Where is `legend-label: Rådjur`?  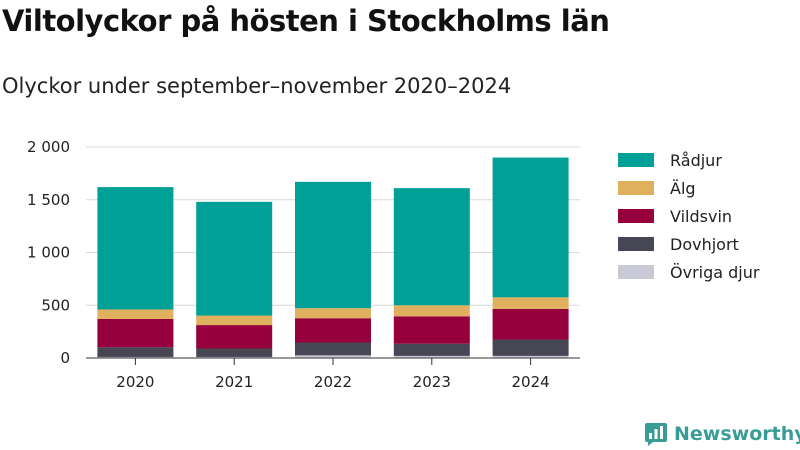
legend-label: Rådjur is located at coordinates (696, 160).